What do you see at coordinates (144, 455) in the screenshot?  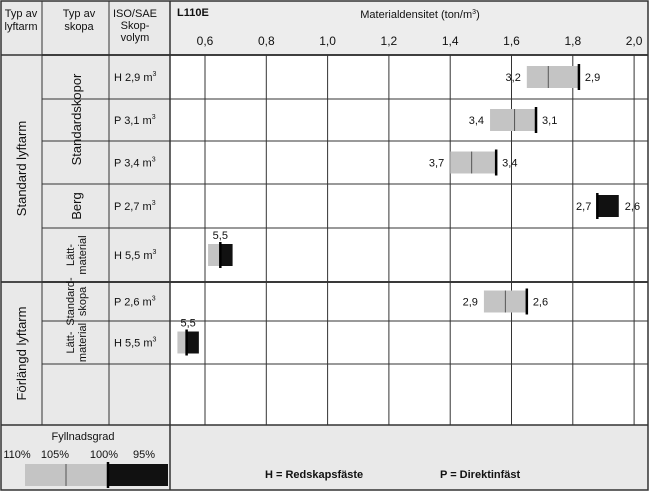 I see `legend-95-label: 95%` at bounding box center [144, 455].